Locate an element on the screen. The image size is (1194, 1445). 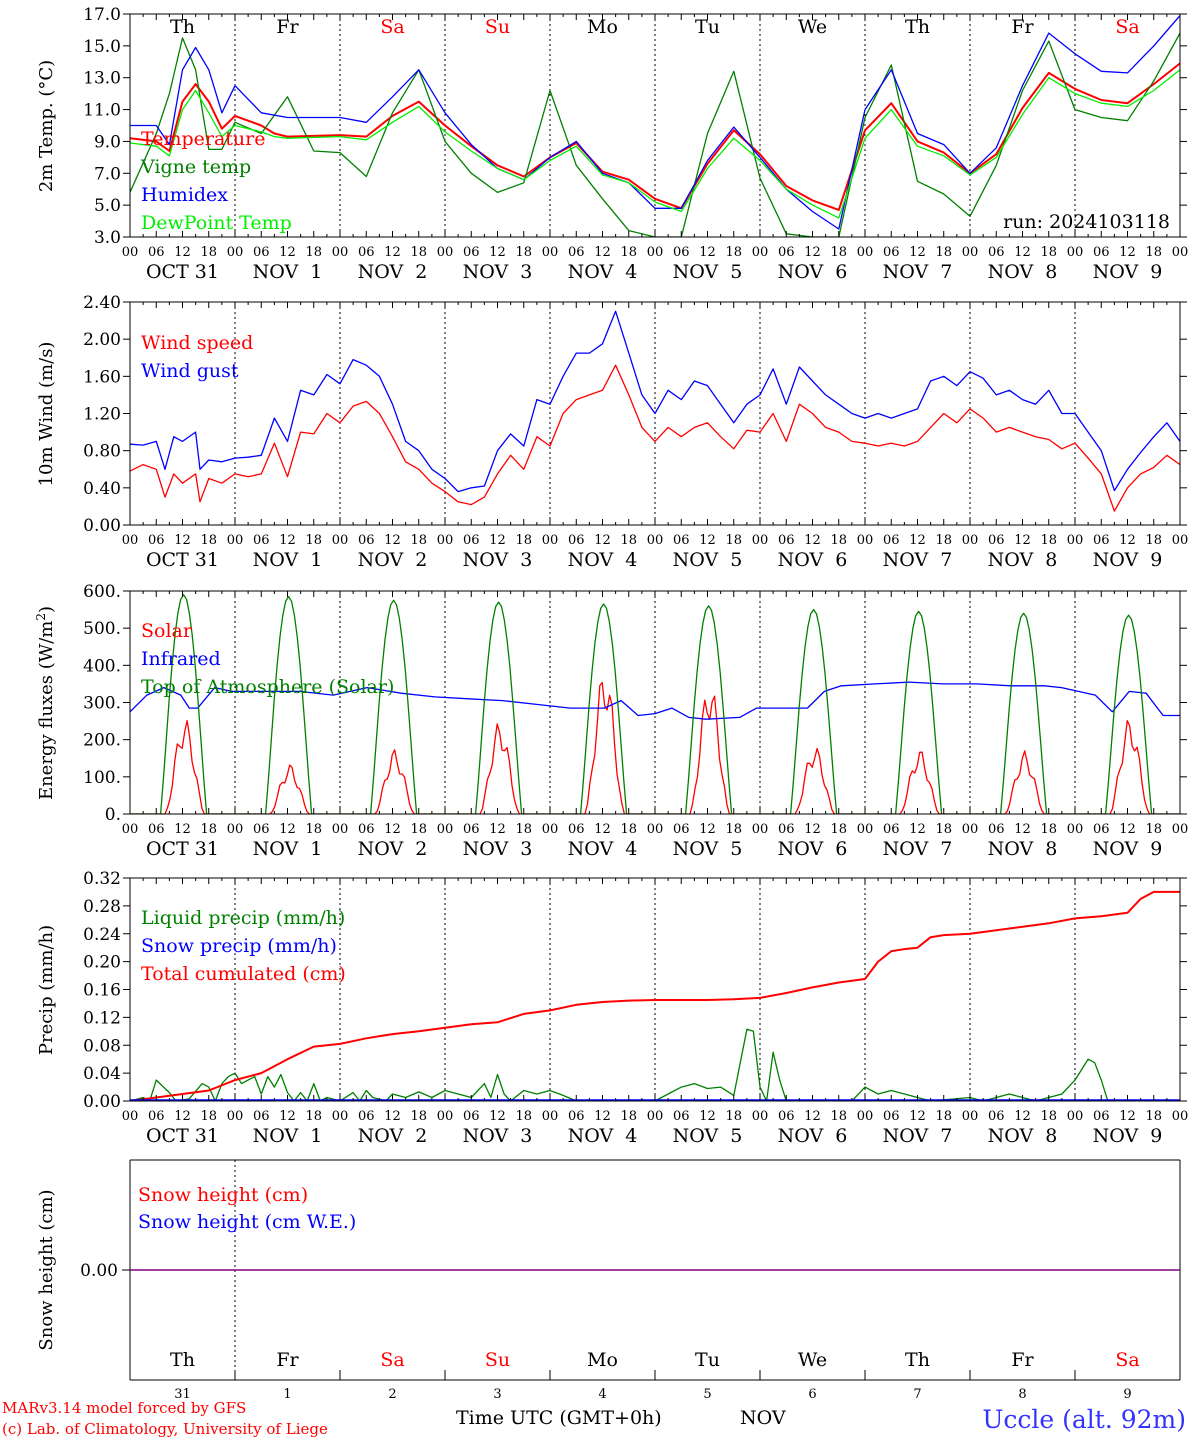
y-tick-label: 1.60 is located at coordinates (102, 377).